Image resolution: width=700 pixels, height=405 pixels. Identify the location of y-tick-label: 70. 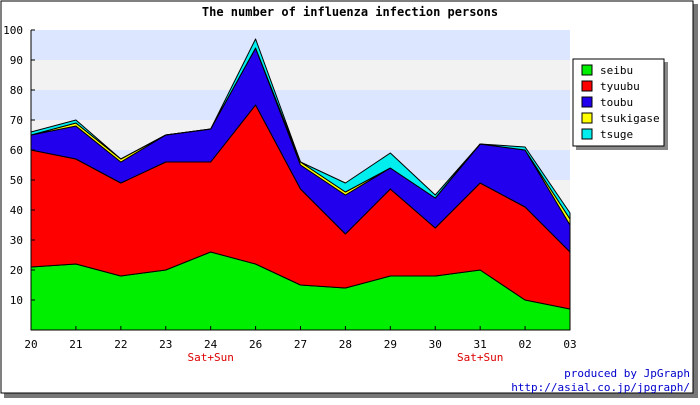
(16, 120).